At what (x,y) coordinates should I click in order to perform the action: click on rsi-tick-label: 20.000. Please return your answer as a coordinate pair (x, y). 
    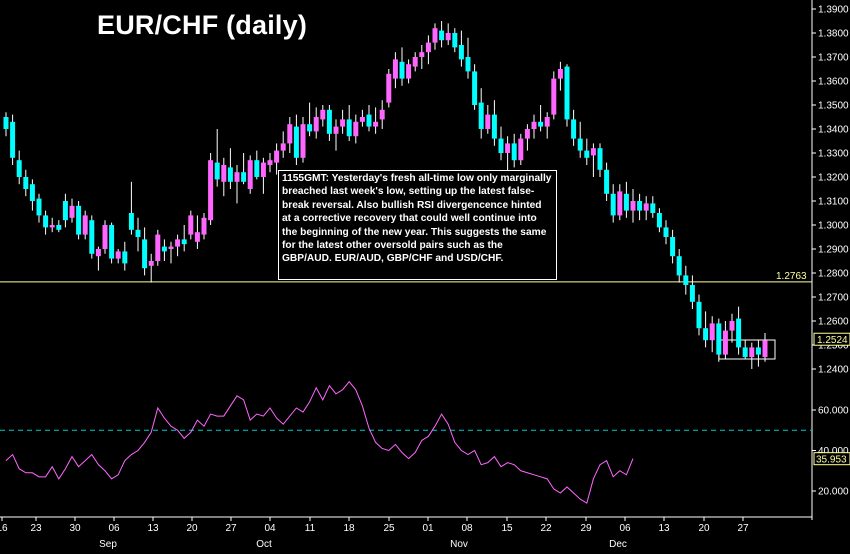
    Looking at the image, I should click on (833, 492).